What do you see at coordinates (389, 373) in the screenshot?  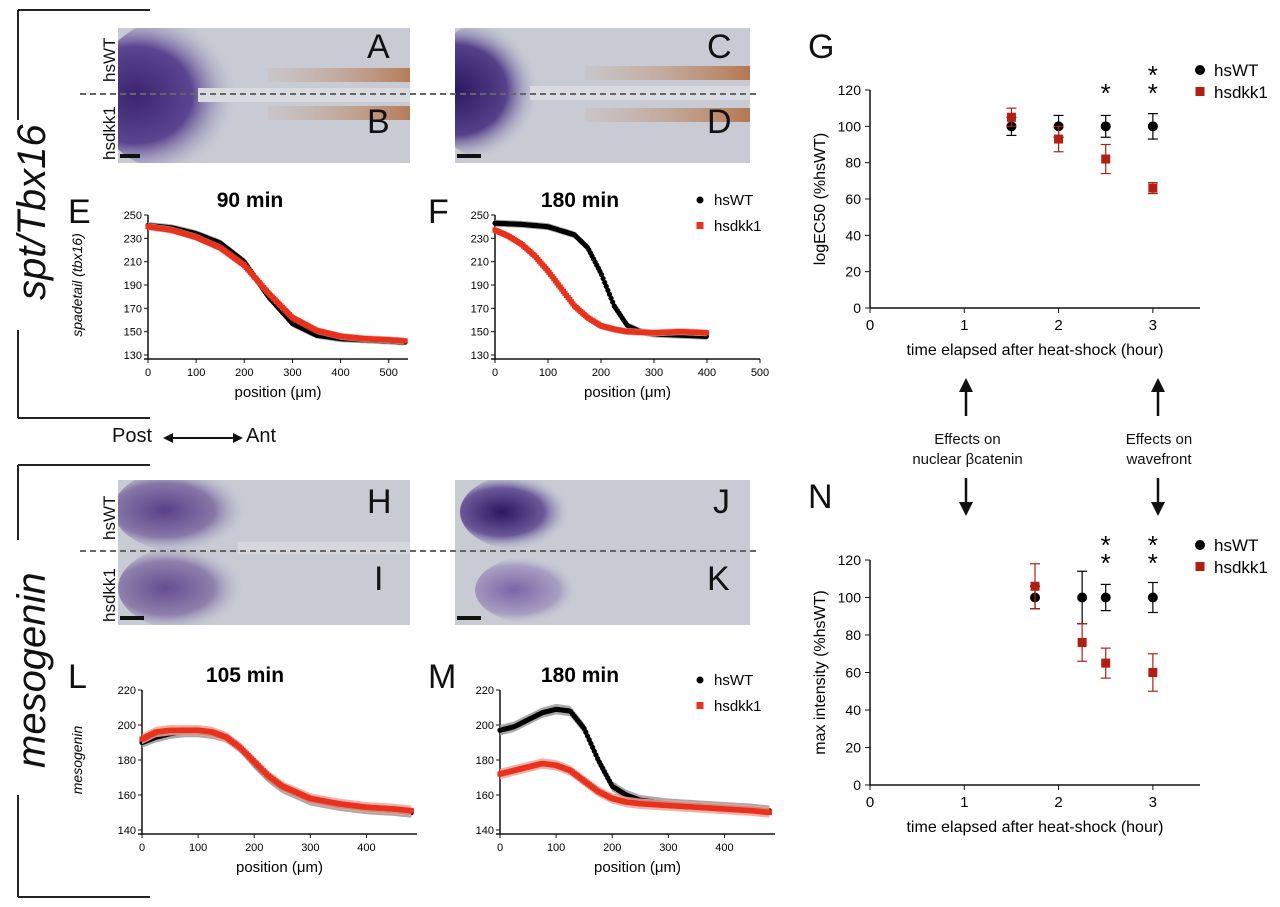 I see `x-tick-label: 500` at bounding box center [389, 373].